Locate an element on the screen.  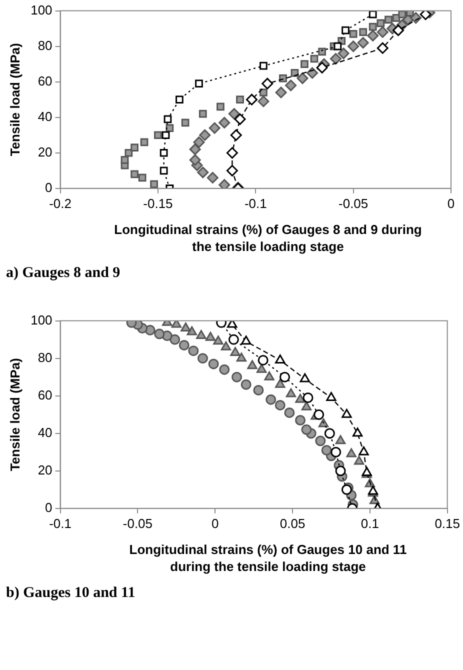
x-tick-label: 0.05 is located at coordinates (293, 523).